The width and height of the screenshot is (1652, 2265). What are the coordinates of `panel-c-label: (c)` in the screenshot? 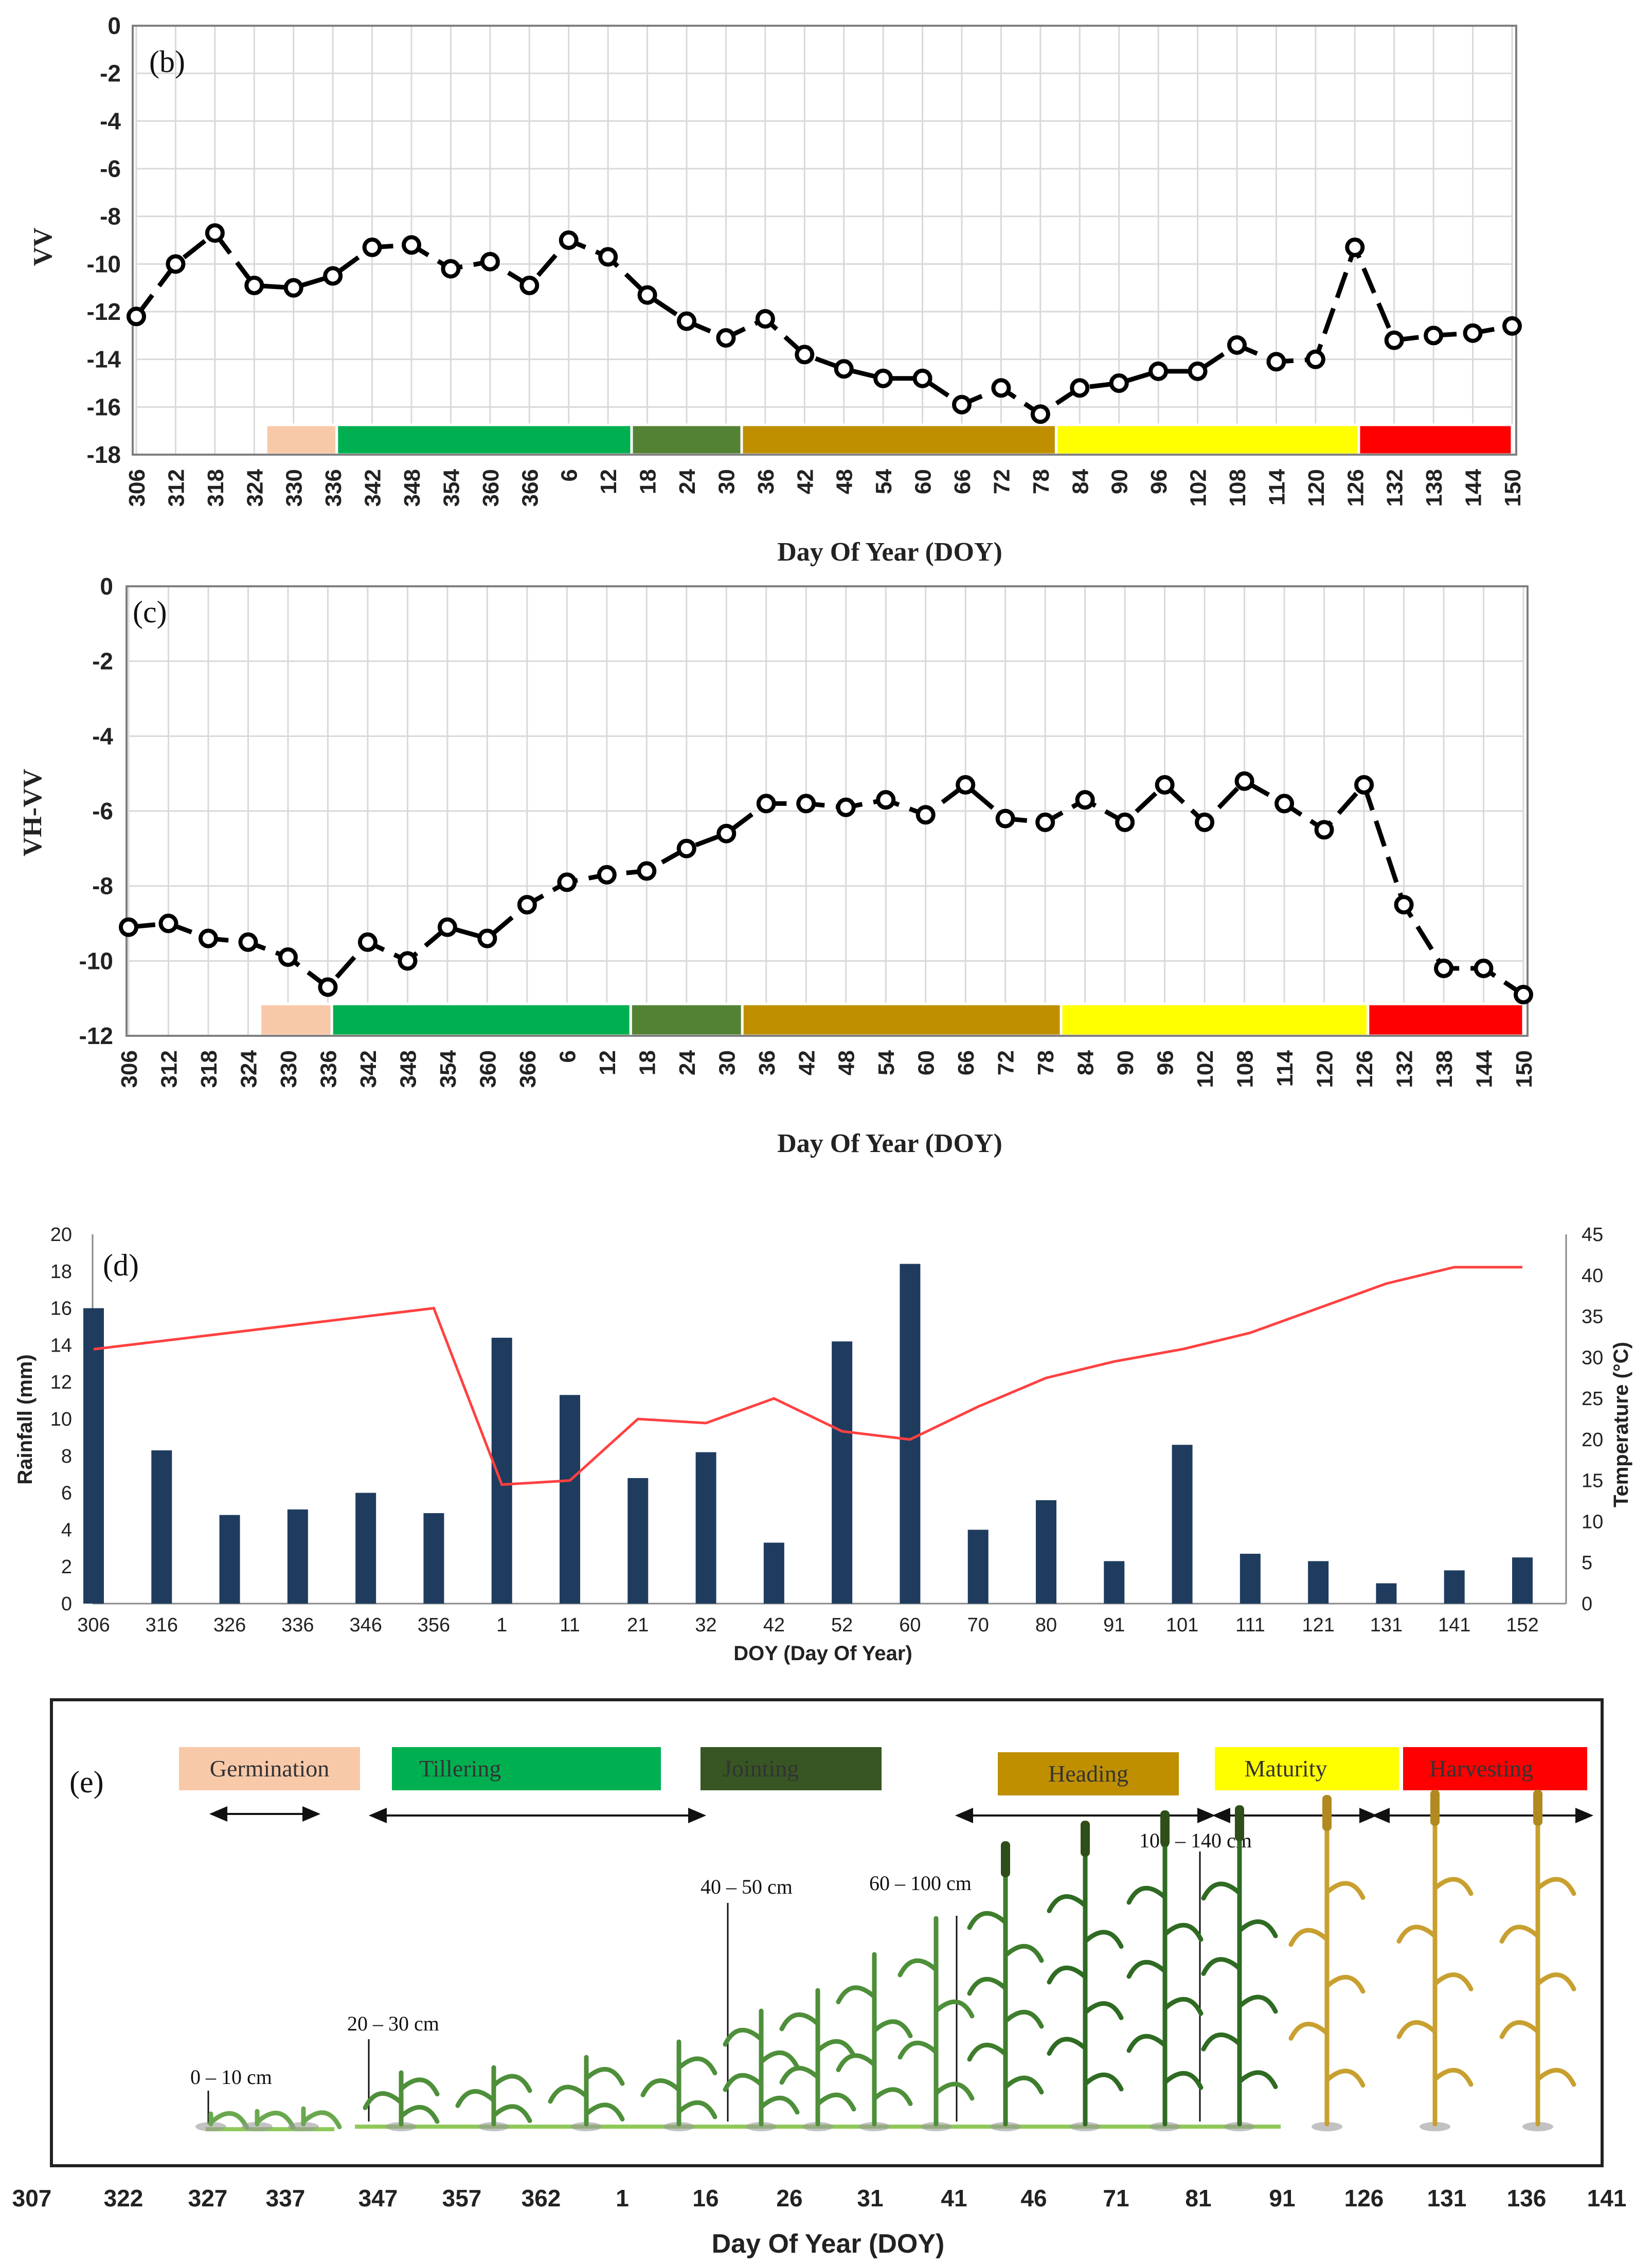 It's located at (150, 612).